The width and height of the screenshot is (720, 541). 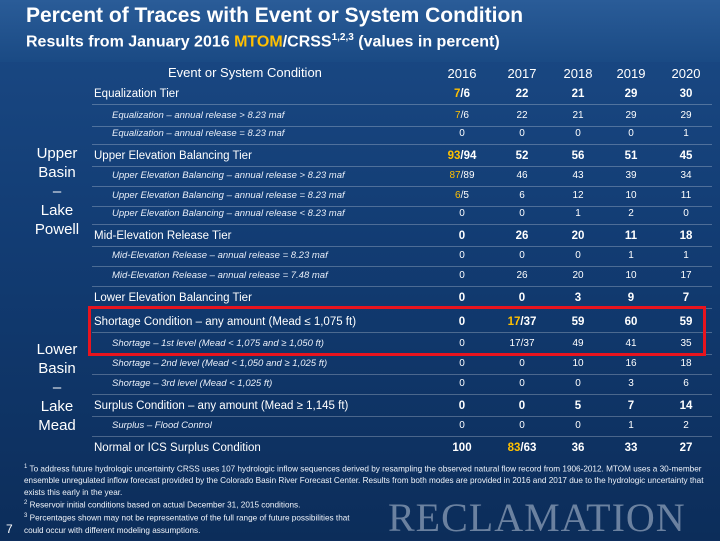 I want to click on row-label: Surplus – Flood Control, so click(x=162, y=425).